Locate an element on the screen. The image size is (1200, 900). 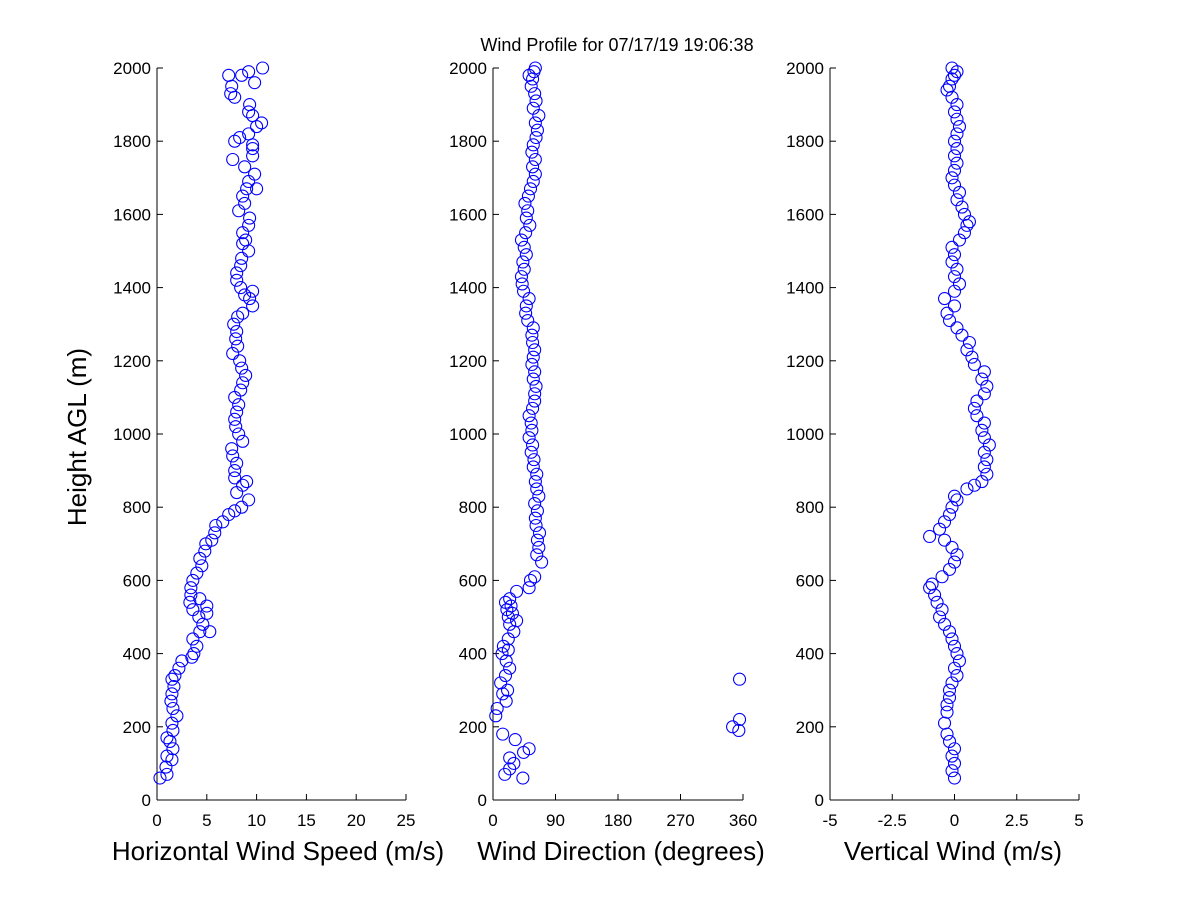
y-tick-label-speed: 800 is located at coordinates (137, 507).